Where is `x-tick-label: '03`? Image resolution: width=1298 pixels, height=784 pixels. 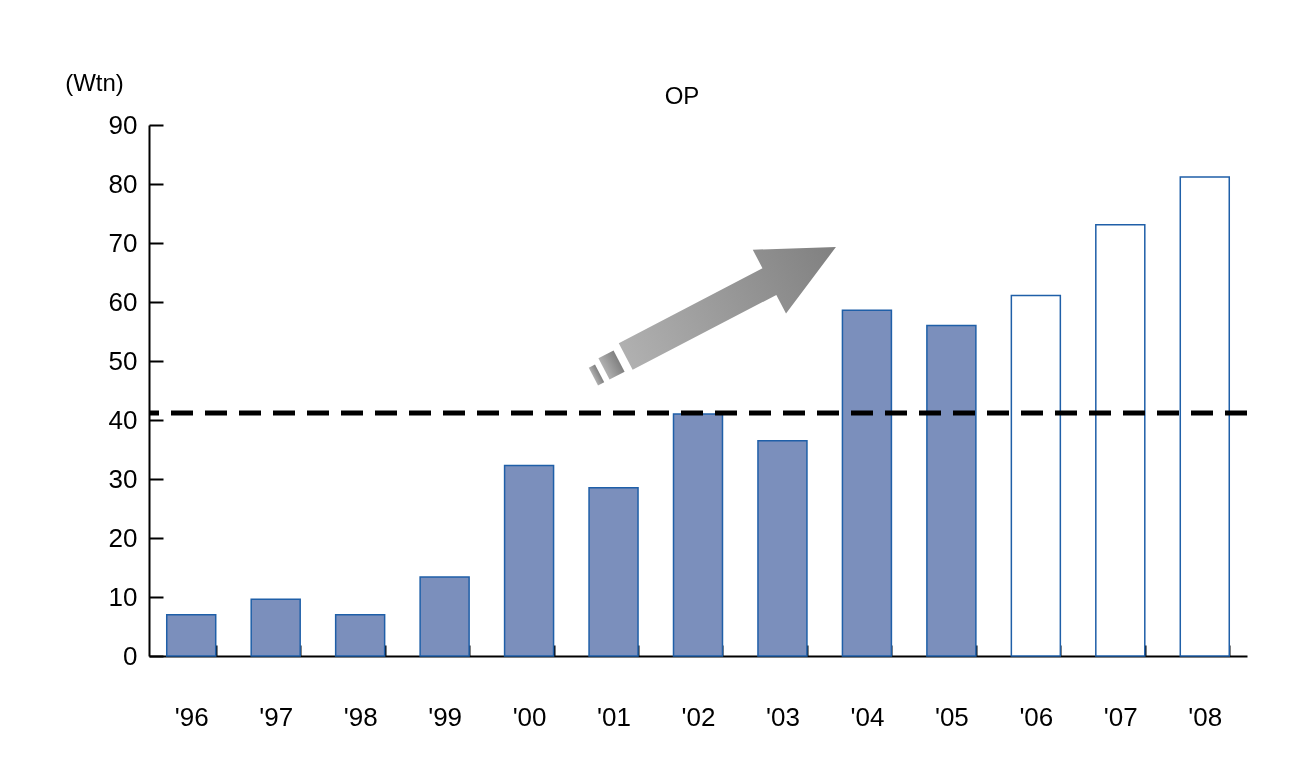 x-tick-label: '03 is located at coordinates (783, 716).